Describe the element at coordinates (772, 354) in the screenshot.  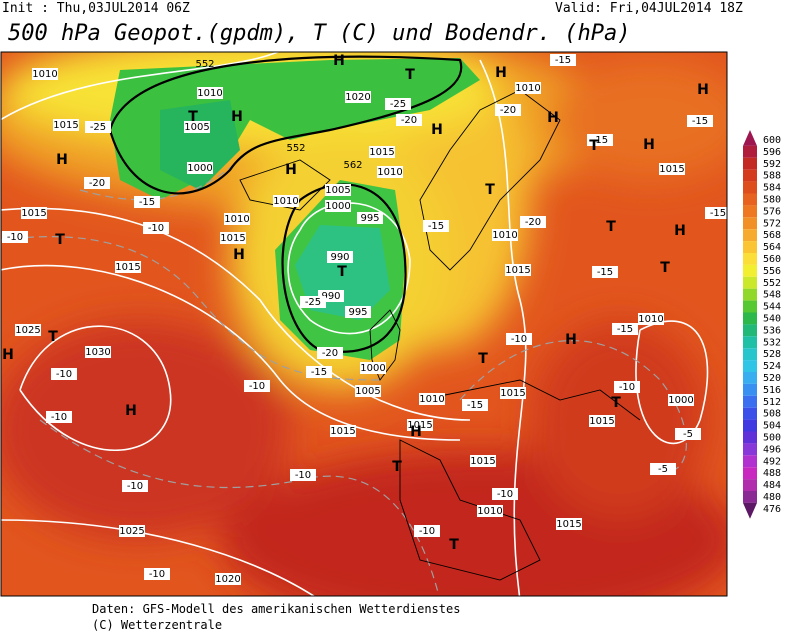
I see `colorbar-label: 528` at that location.